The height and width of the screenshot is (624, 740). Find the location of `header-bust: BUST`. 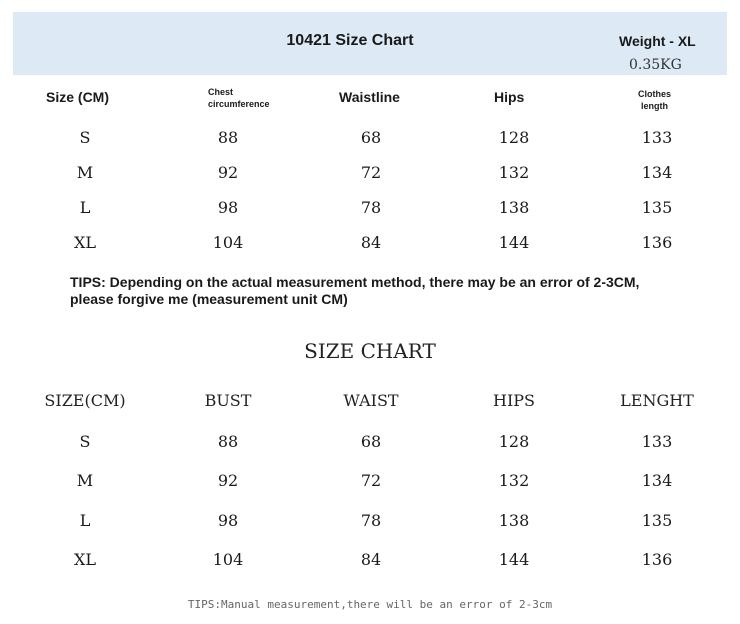

header-bust: BUST is located at coordinates (228, 400).